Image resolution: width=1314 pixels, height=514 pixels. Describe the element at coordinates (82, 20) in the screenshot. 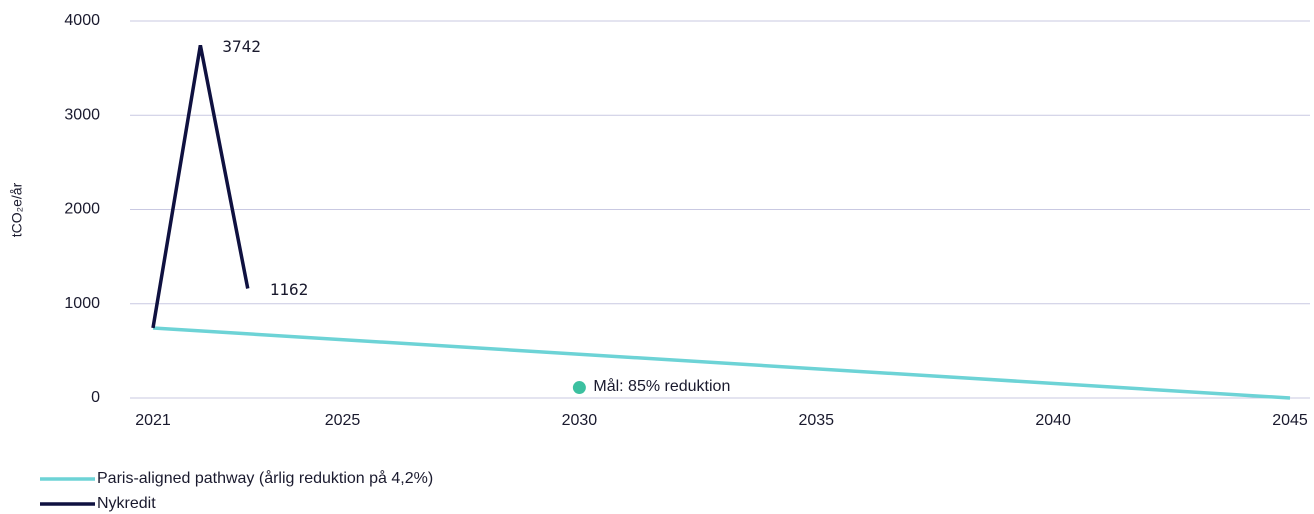

I see `y-tick-label: 4000` at that location.